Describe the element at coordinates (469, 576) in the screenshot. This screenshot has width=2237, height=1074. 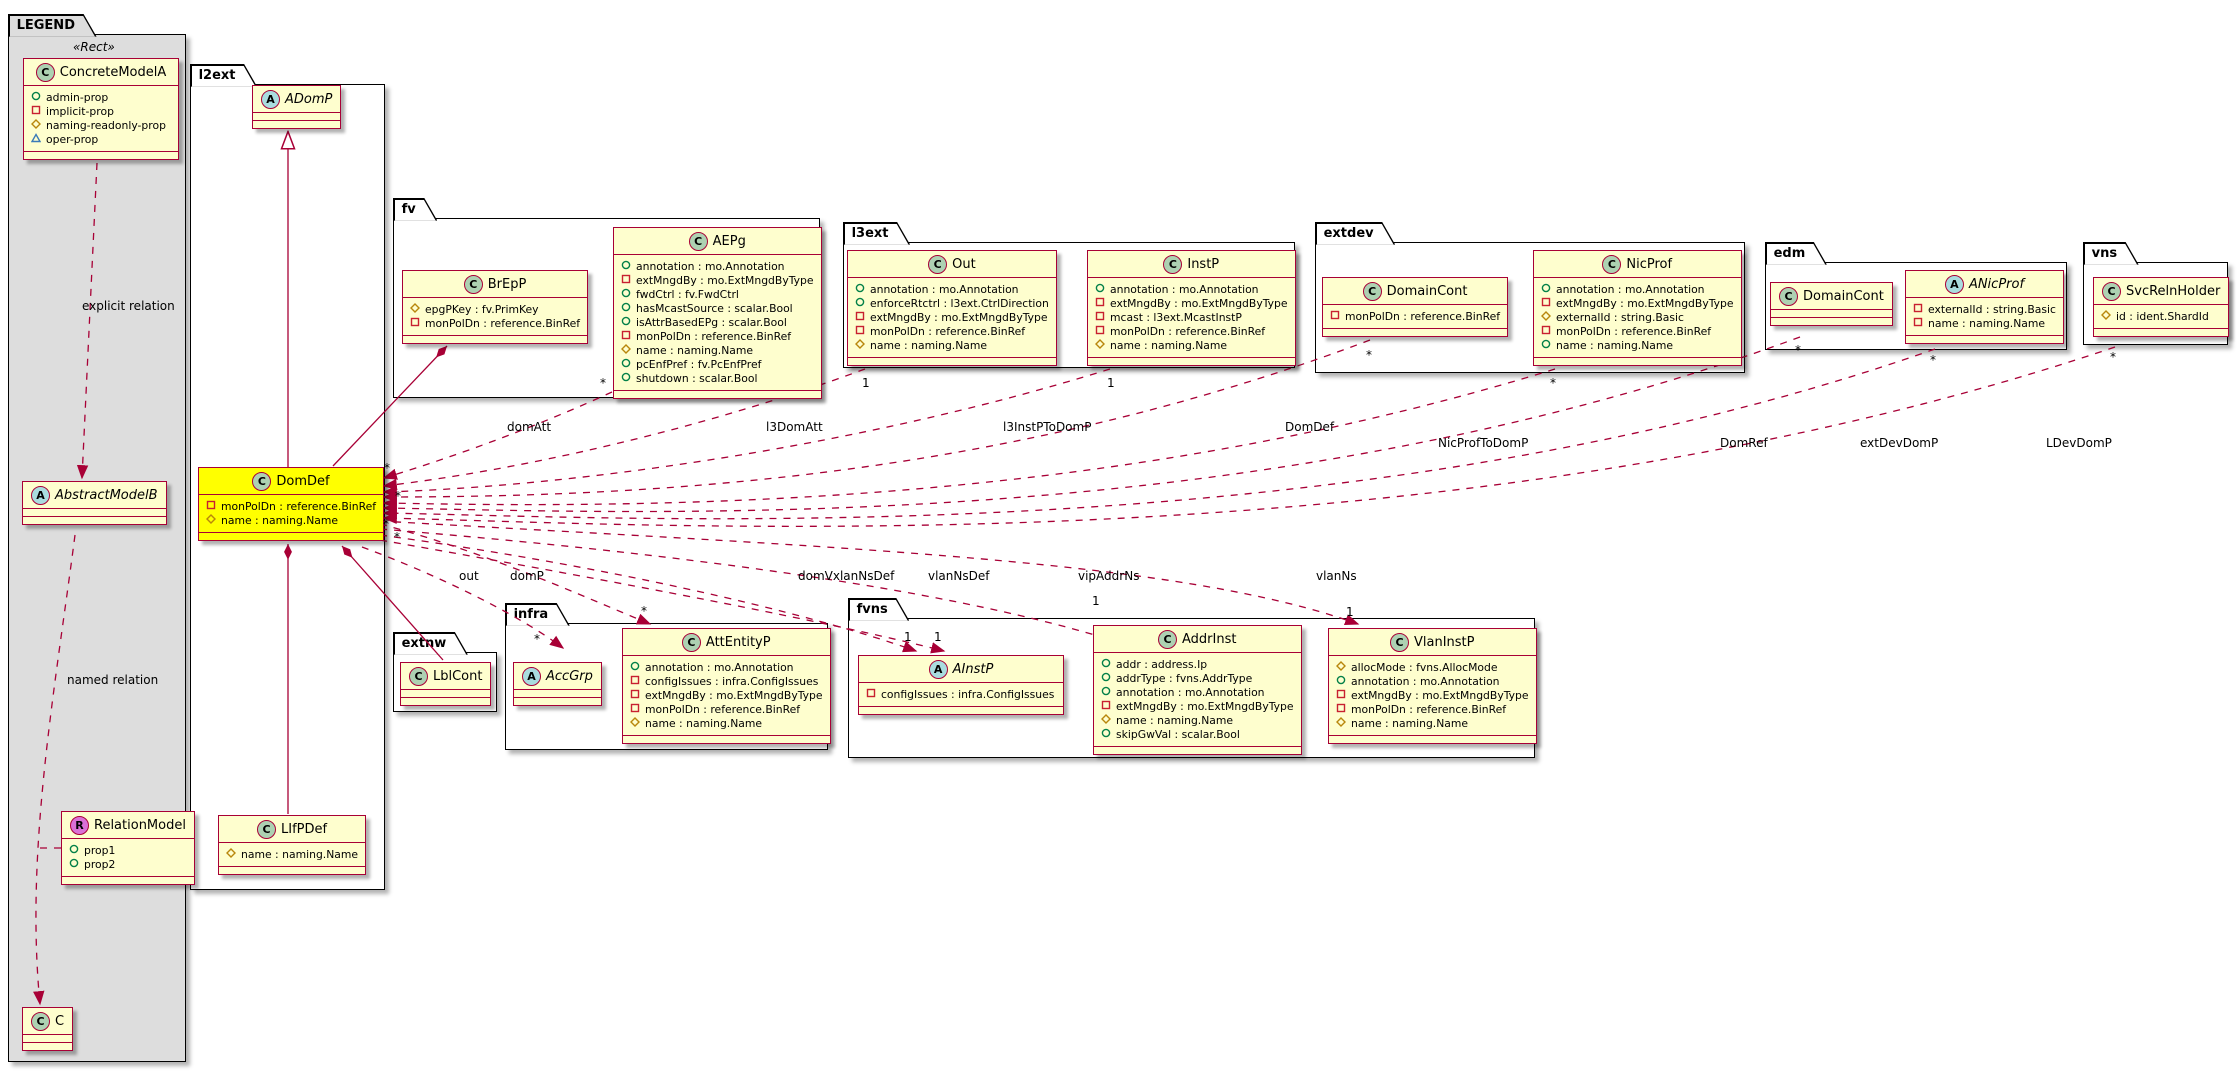
I see `edge-label-out: out` at that location.